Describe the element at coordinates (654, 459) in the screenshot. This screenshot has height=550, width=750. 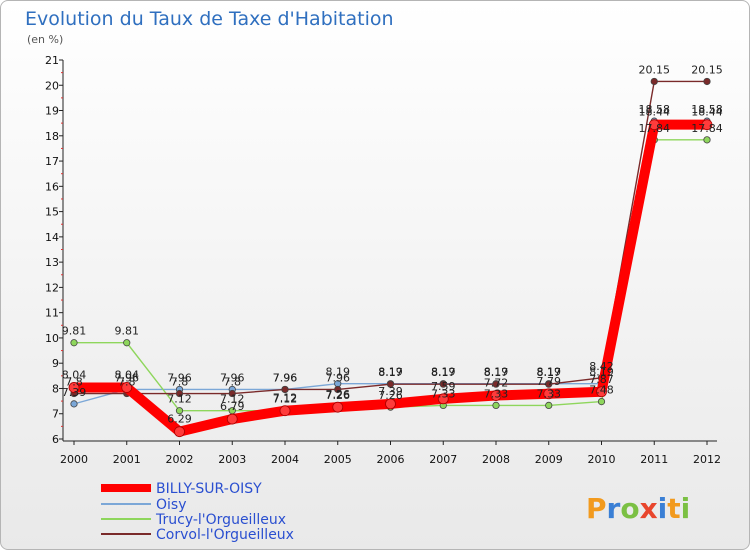
I see `x-tick-label: 2011` at that location.